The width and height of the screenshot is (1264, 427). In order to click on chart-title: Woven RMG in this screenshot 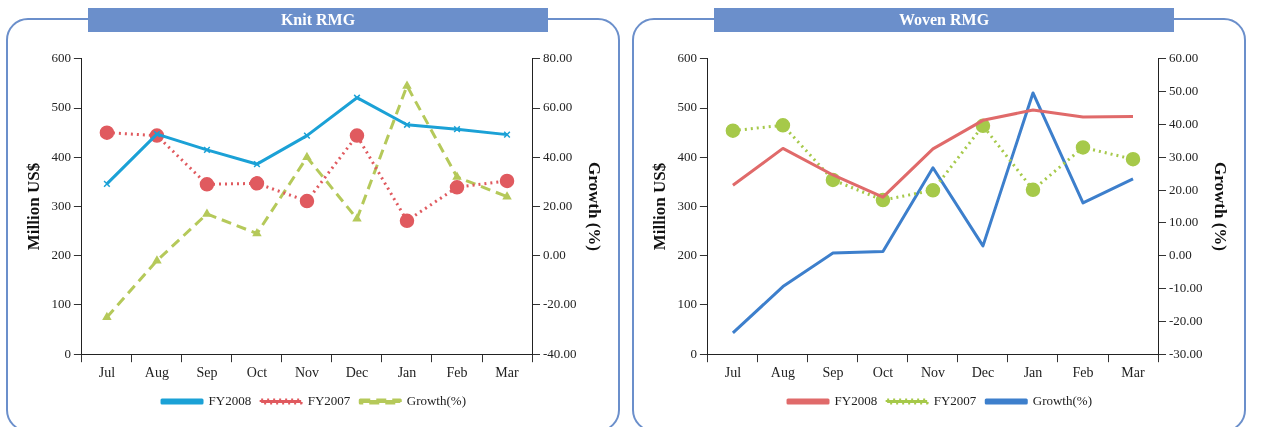, I will do `click(944, 20)`.